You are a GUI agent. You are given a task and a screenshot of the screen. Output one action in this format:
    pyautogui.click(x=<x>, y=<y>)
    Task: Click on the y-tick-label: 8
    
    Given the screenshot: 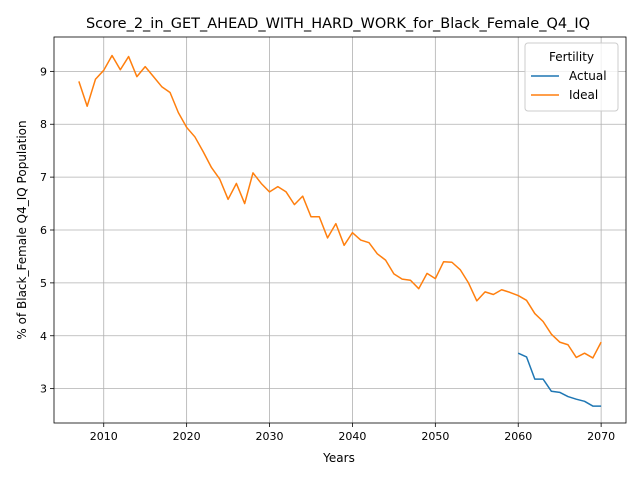 What is the action you would take?
    pyautogui.click(x=43, y=124)
    